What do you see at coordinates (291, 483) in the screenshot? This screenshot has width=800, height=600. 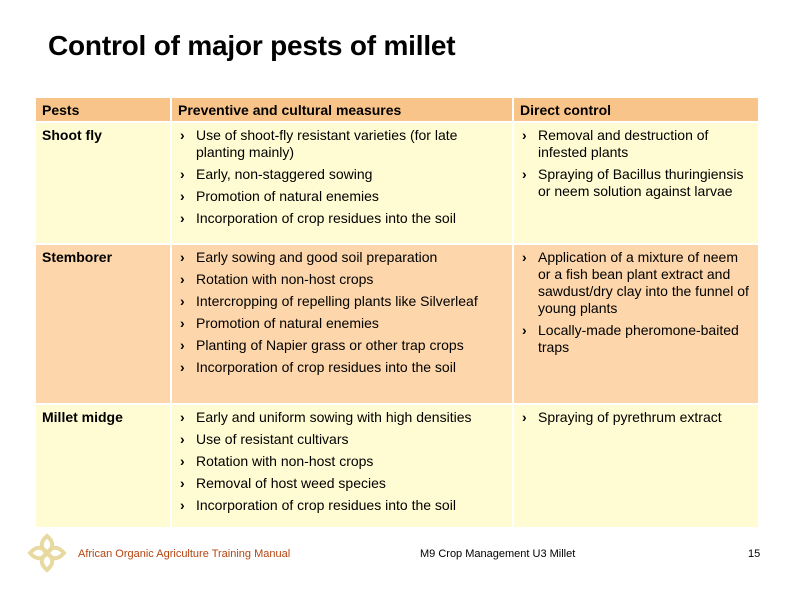 I see `list-item-text: Removal of host weed species` at bounding box center [291, 483].